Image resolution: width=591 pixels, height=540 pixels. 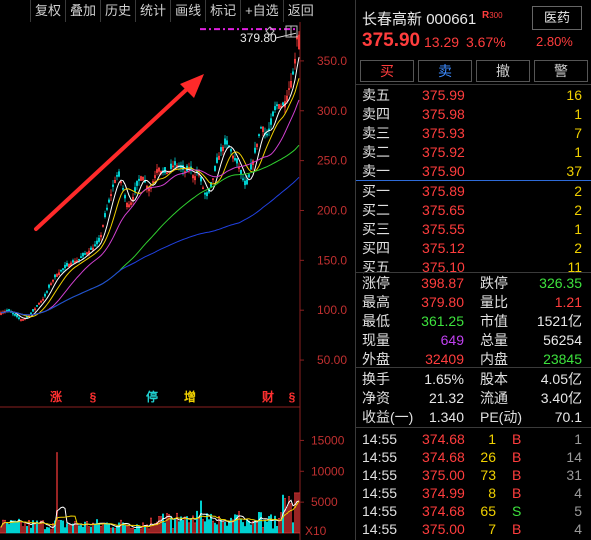 What do you see at coordinates (561, 398) in the screenshot?
I see `fund-value: 3.40亿` at bounding box center [561, 398].